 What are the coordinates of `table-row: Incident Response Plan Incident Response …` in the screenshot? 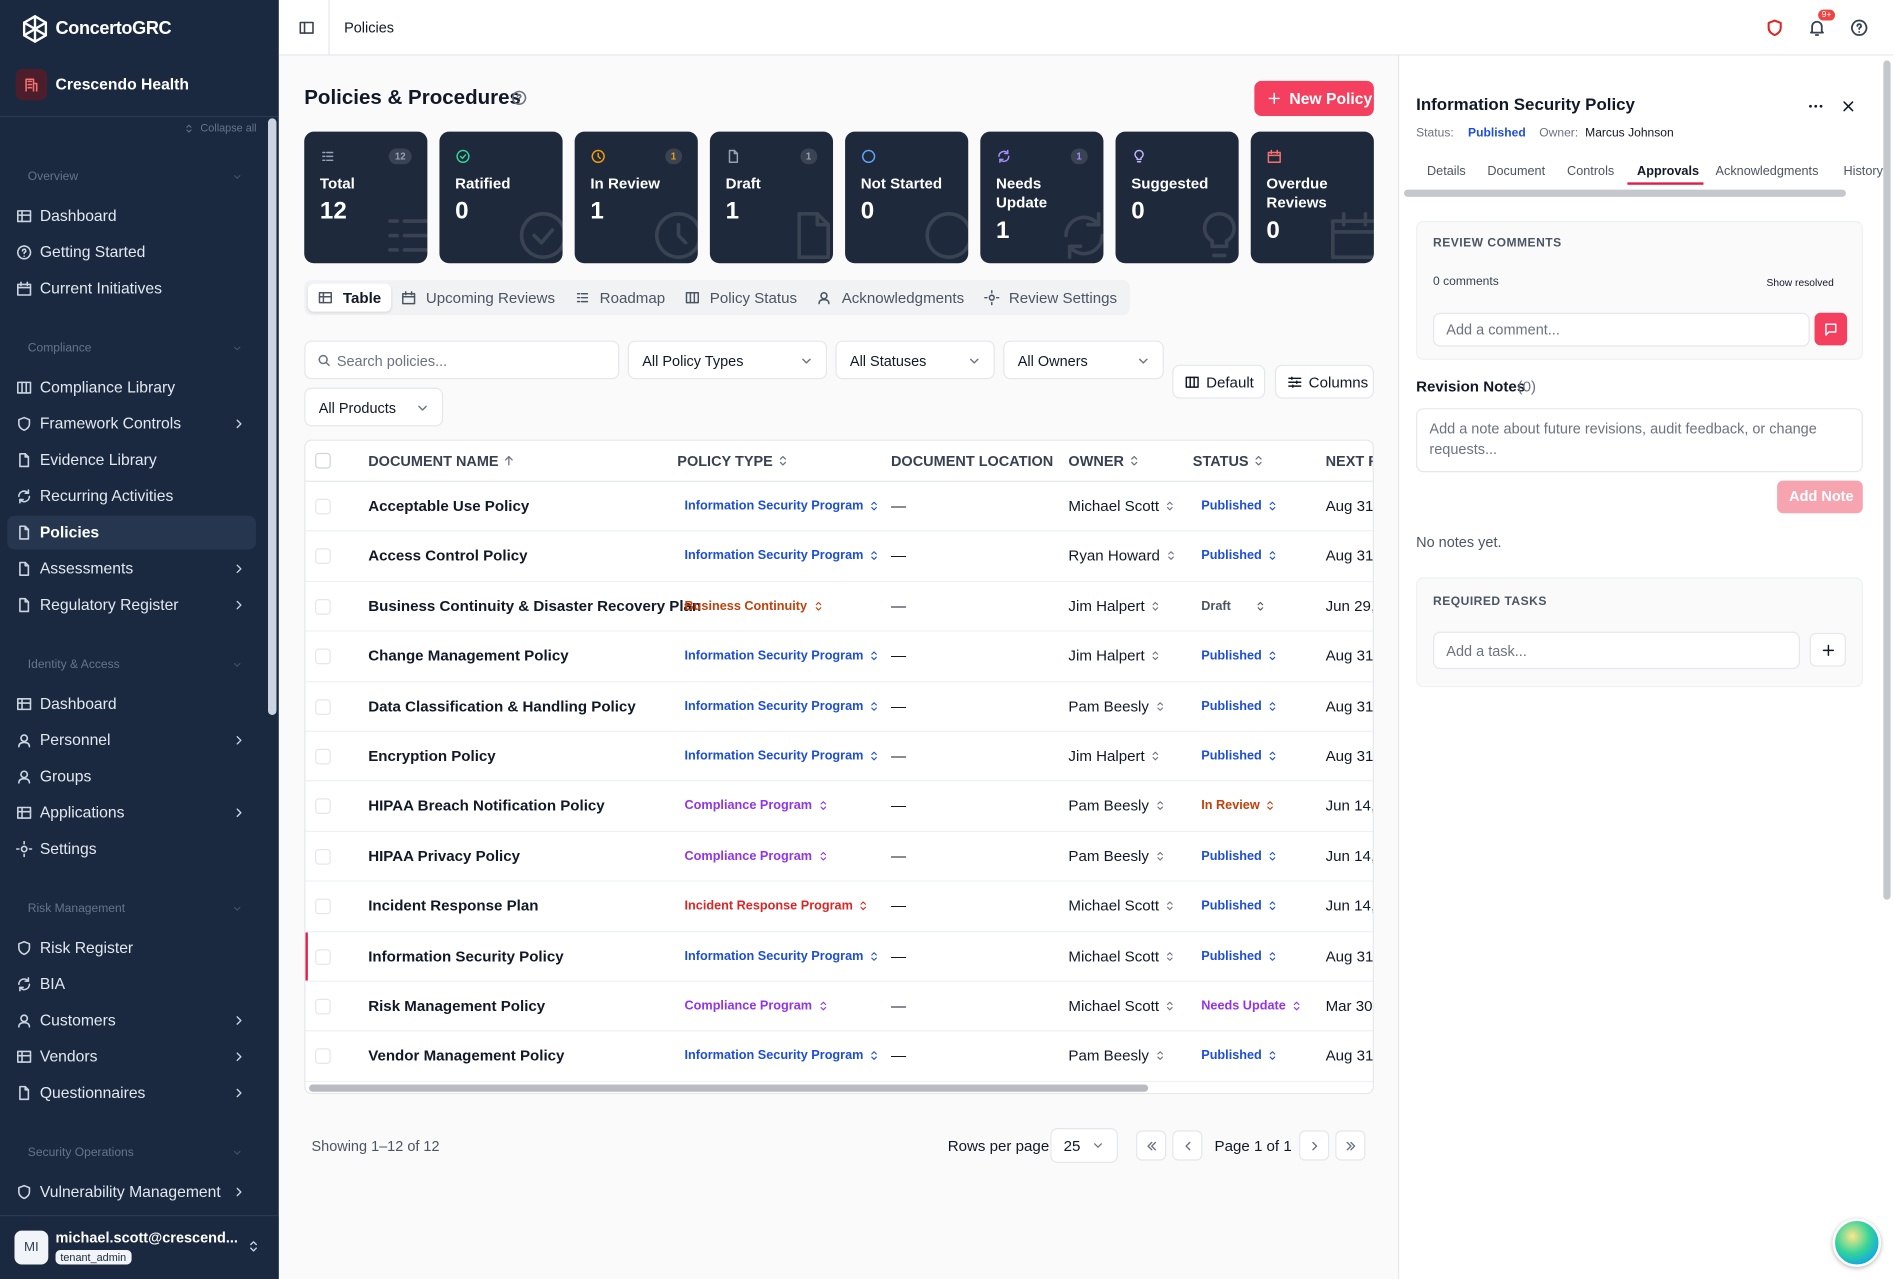 It's located at (839, 907).